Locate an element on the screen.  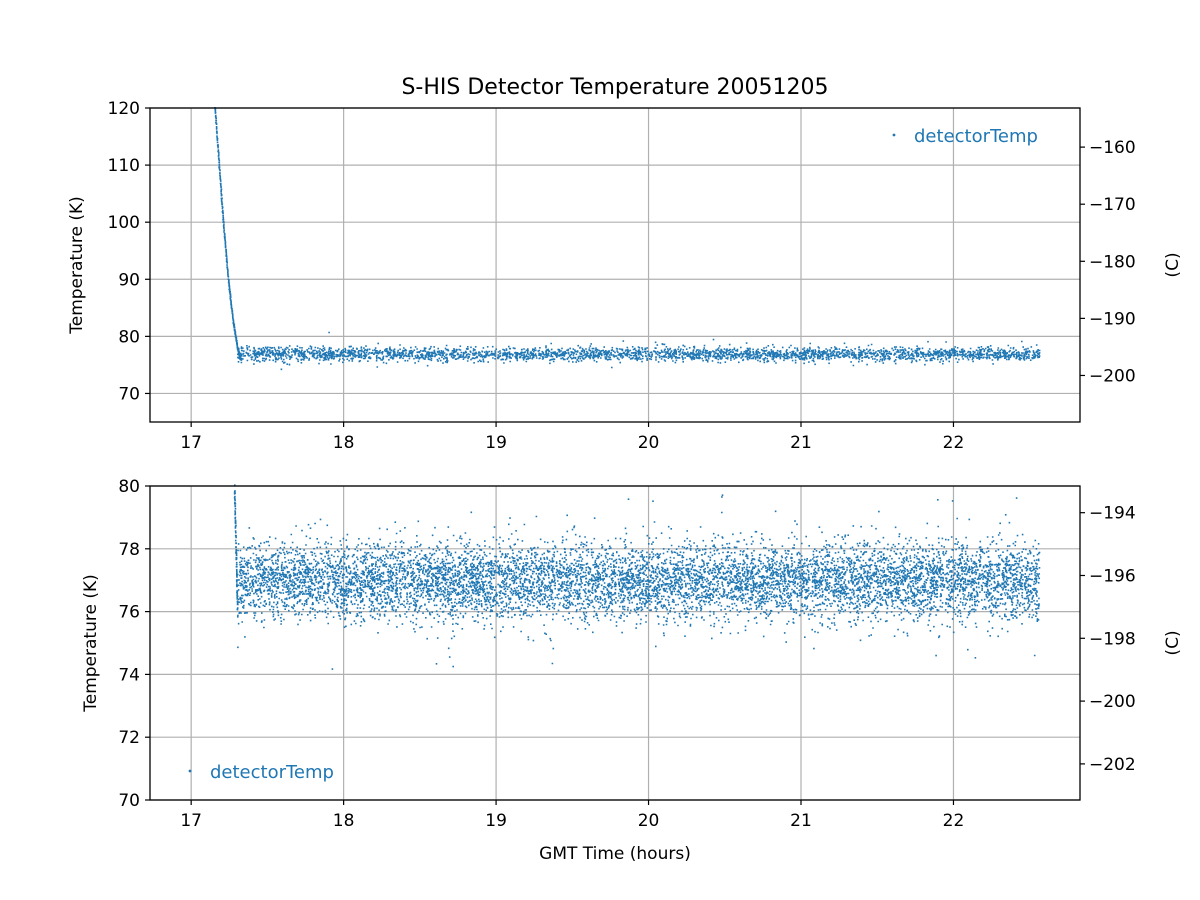
top-legend-label: detectorTemp is located at coordinates (976, 136).